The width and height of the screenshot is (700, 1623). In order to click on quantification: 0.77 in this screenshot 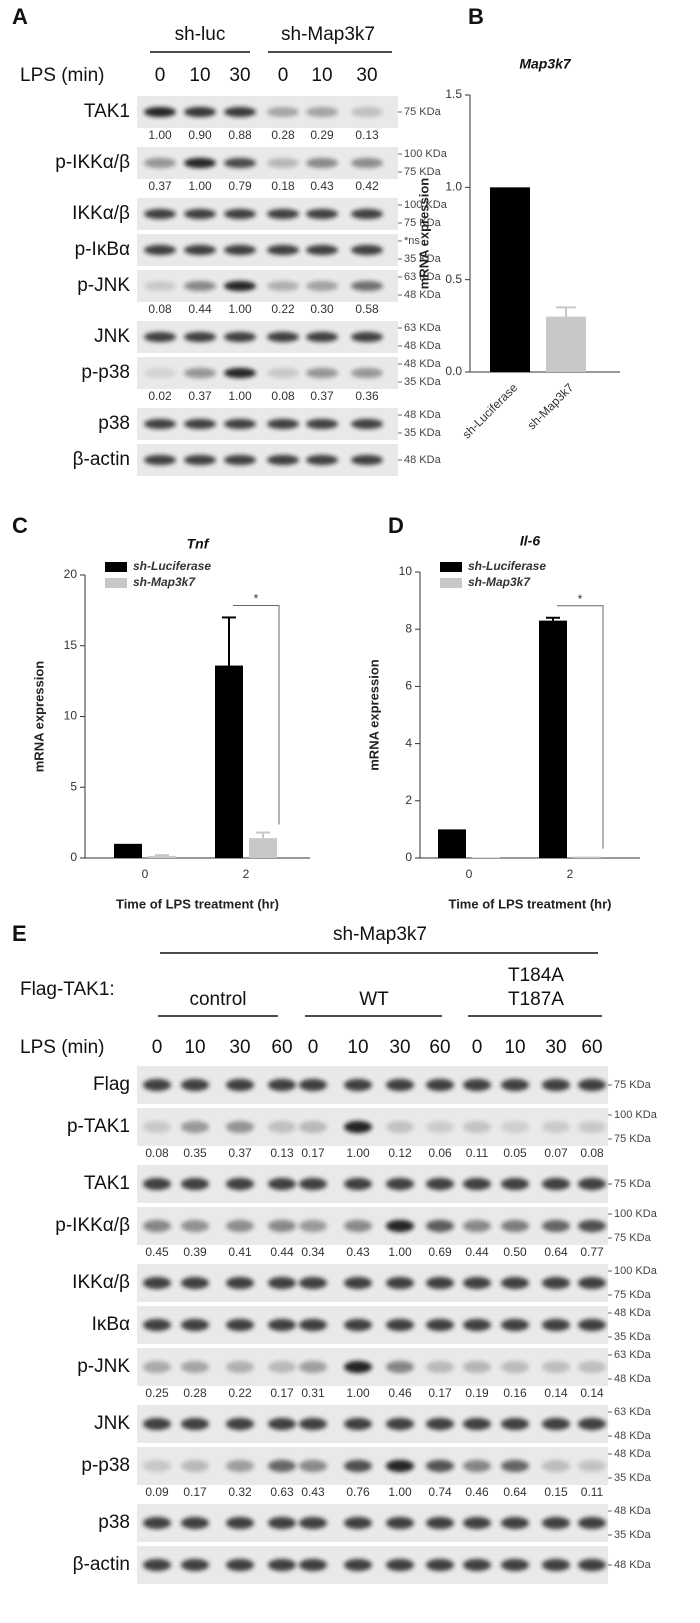, I will do `click(592, 1252)`.